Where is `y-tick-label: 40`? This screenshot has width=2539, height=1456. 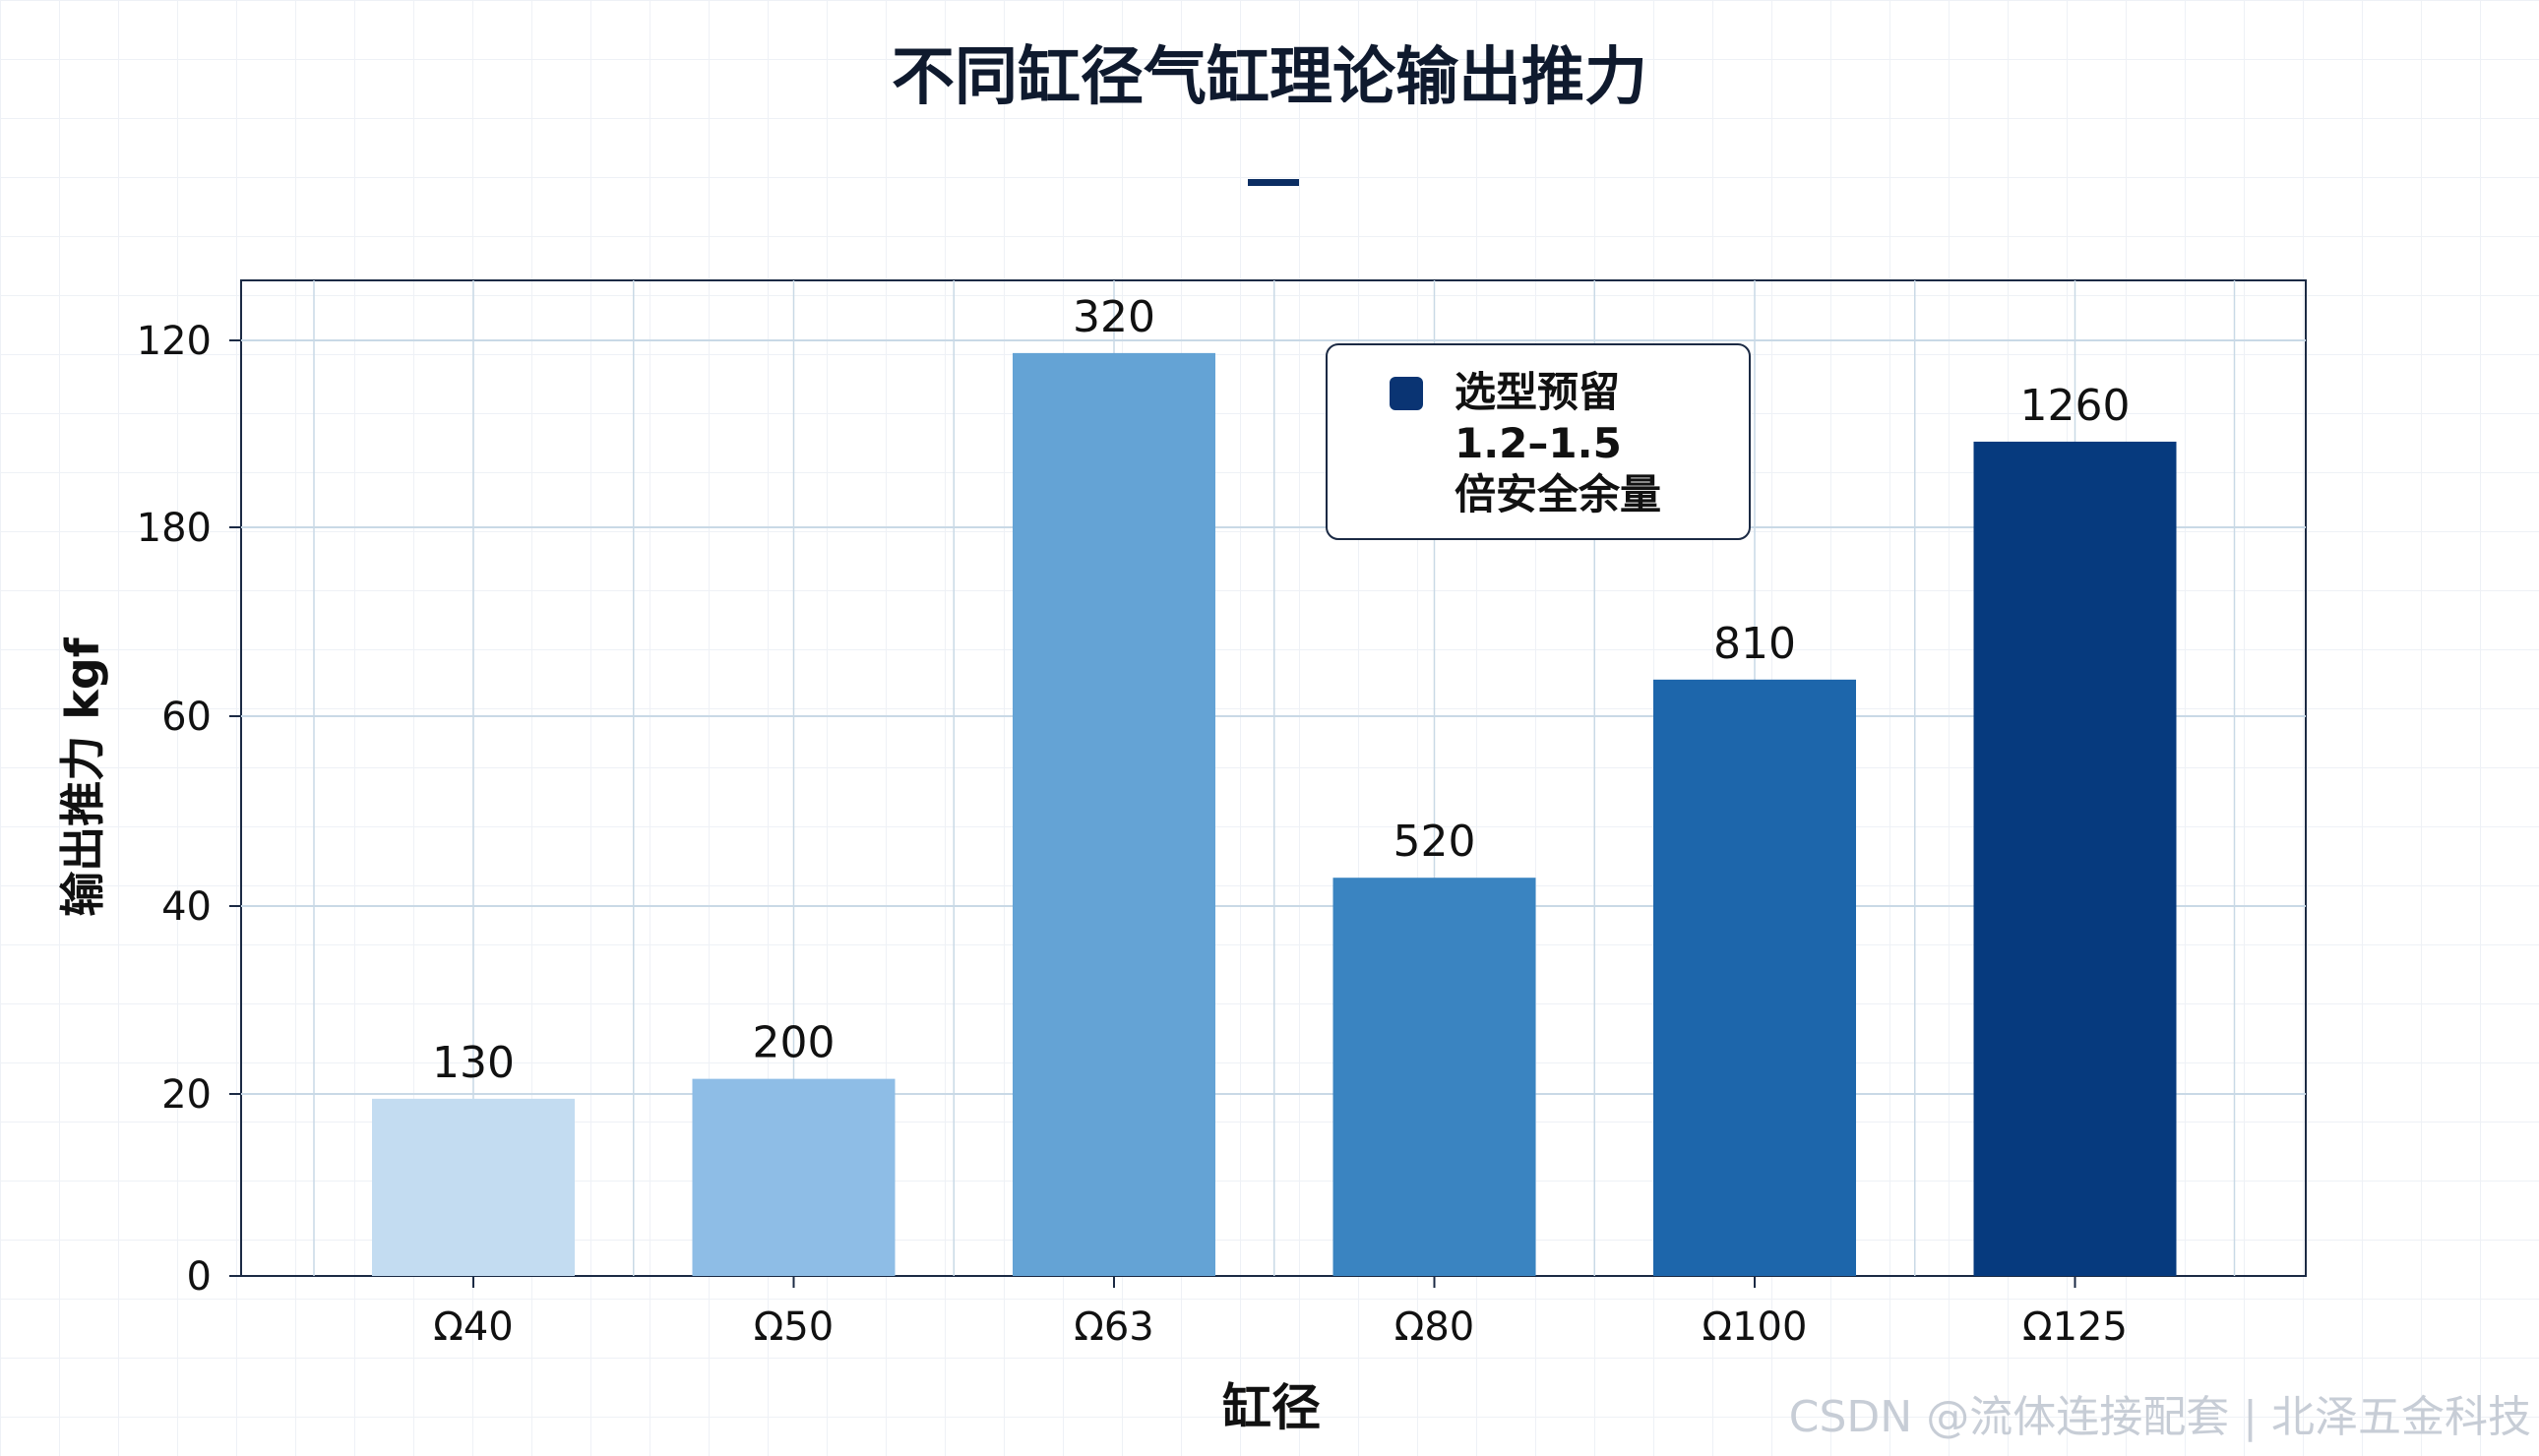 y-tick-label: 40 is located at coordinates (186, 907).